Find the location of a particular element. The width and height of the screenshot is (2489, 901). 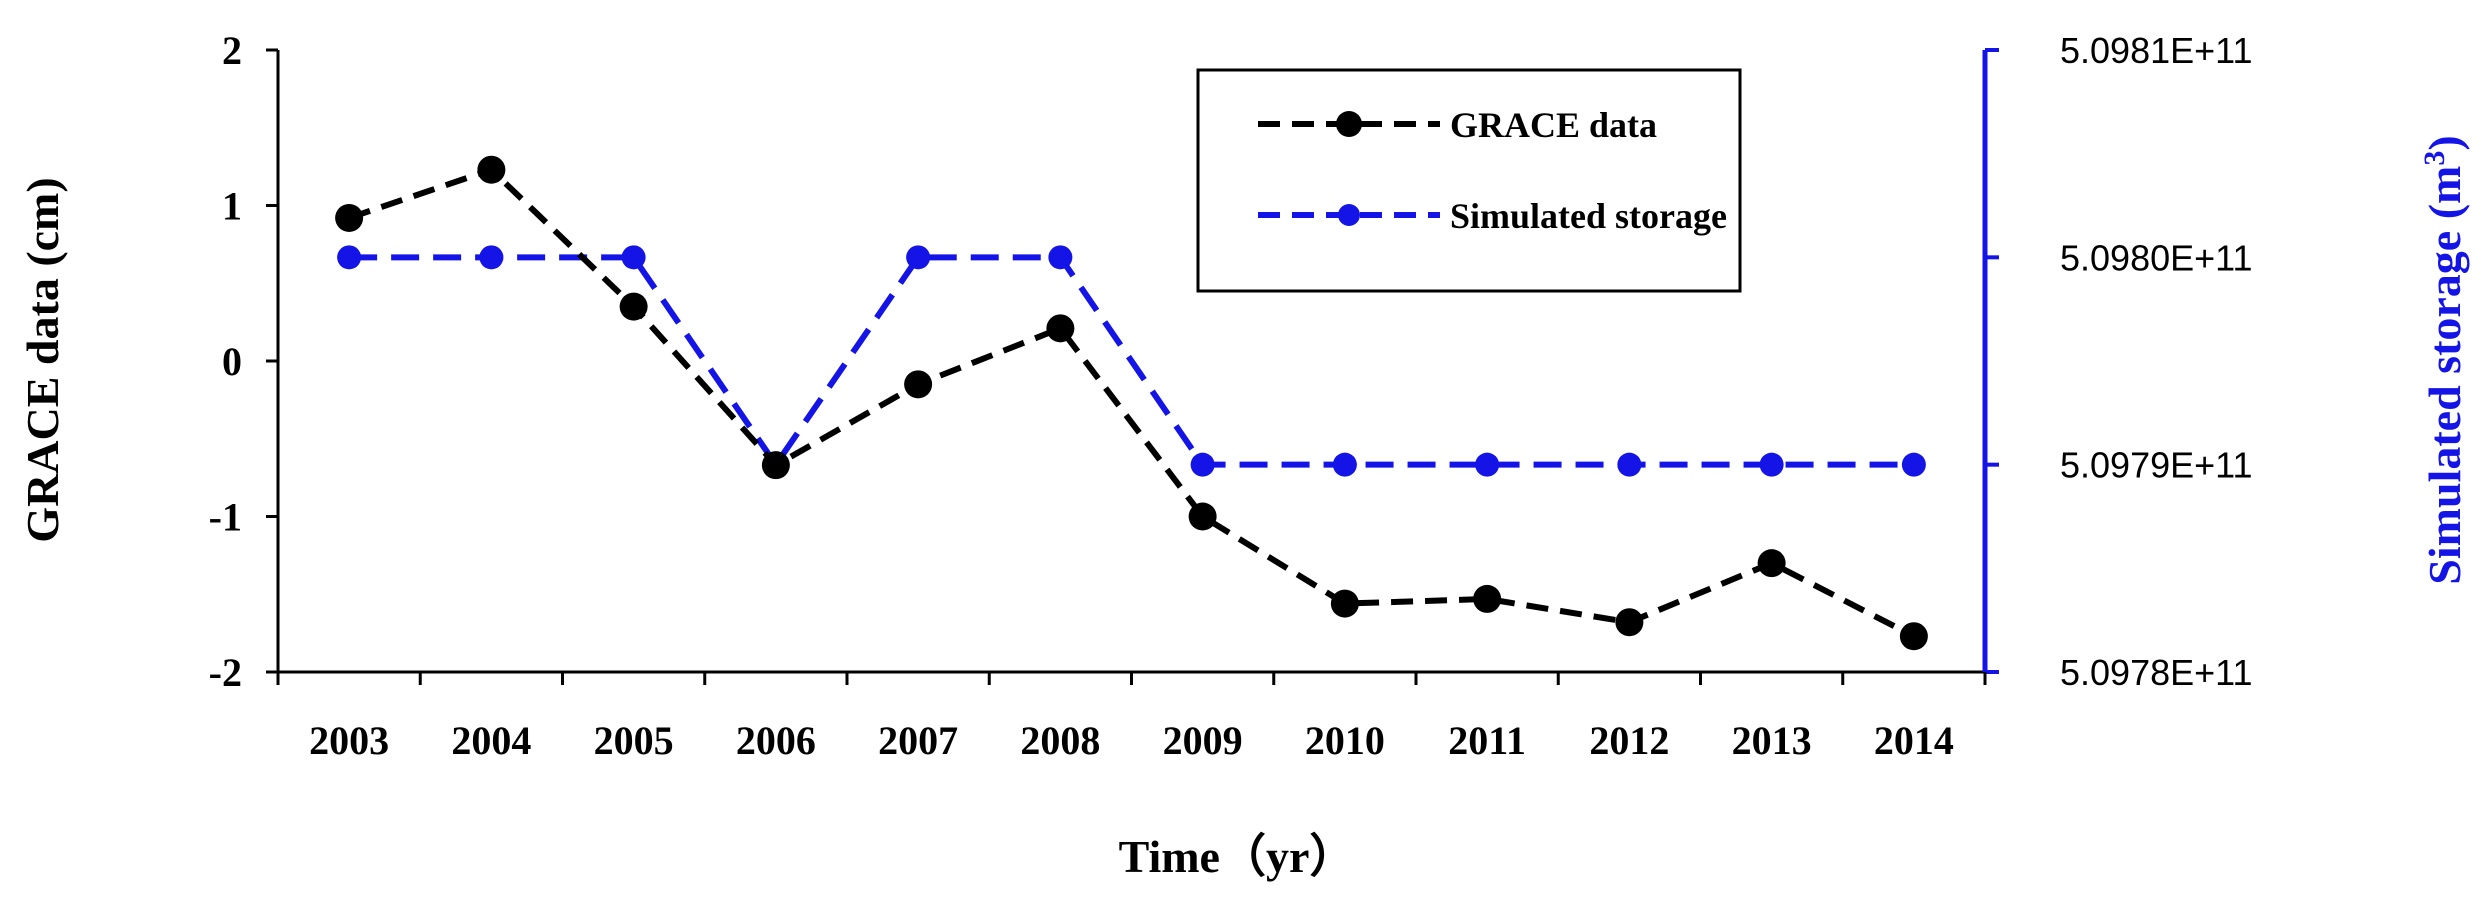

y-axis-title-right: Simulated storage (m3) is located at coordinates (2444, 359).